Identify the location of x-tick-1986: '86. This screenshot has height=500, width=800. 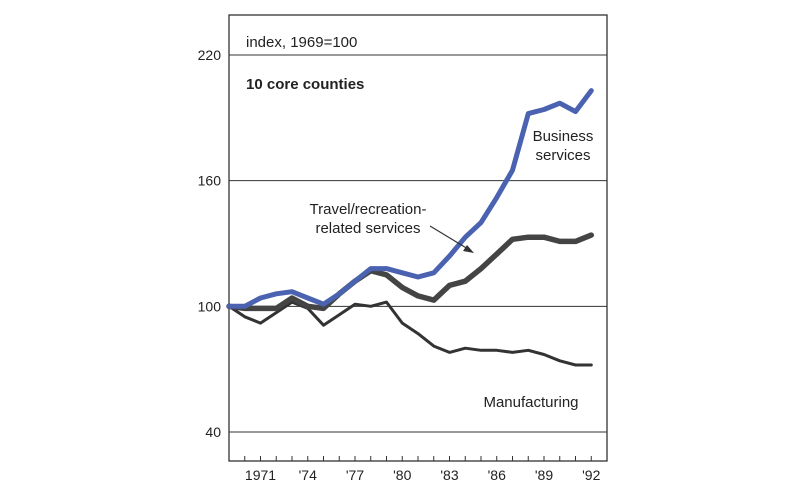
(497, 475).